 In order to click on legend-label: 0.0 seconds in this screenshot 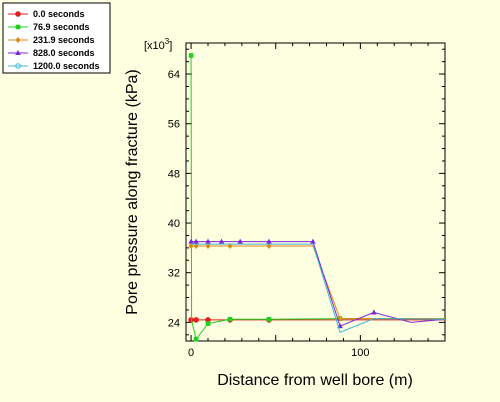, I will do `click(59, 14)`.